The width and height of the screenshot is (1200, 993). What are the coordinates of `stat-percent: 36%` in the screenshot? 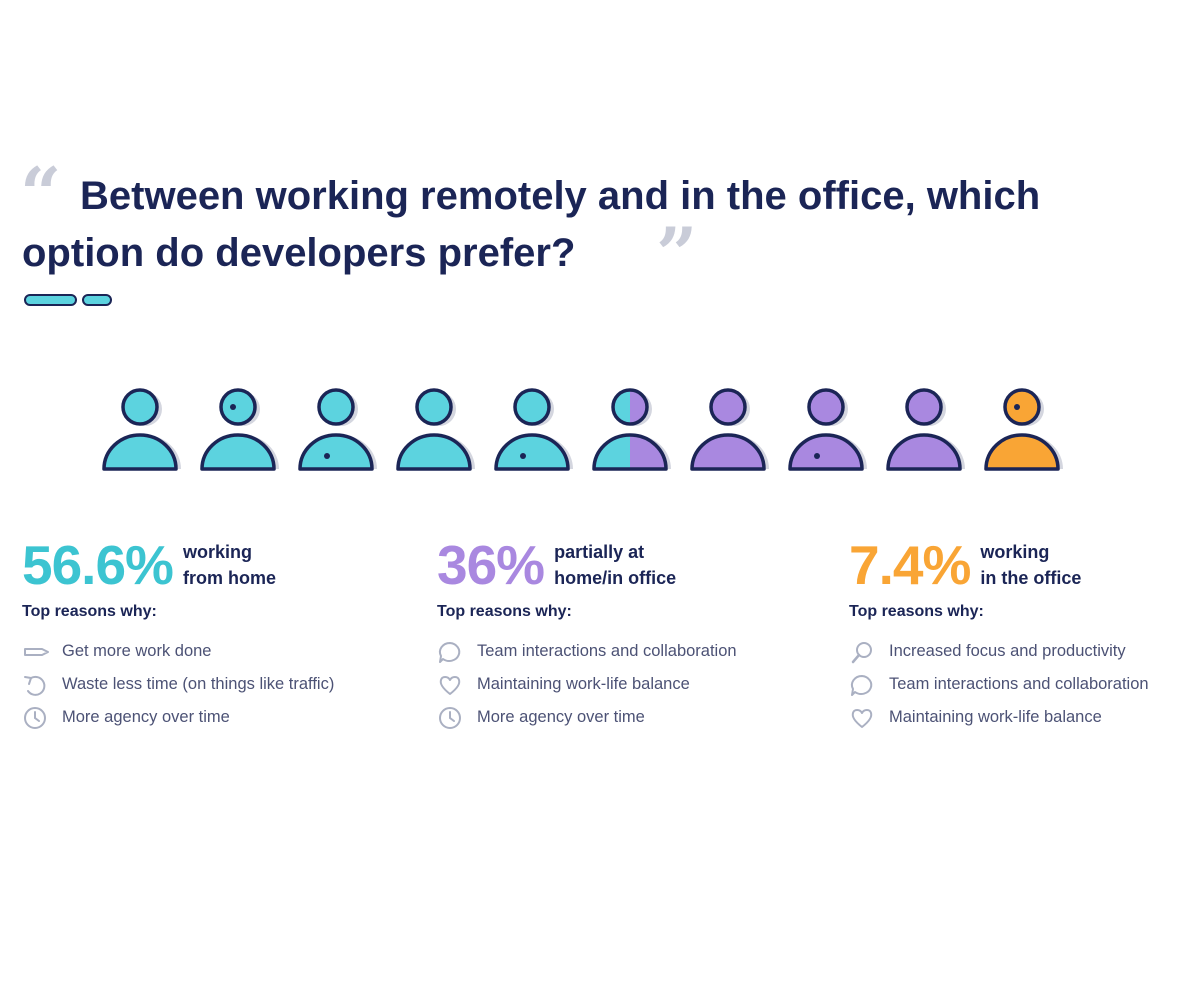 It's located at (491, 565).